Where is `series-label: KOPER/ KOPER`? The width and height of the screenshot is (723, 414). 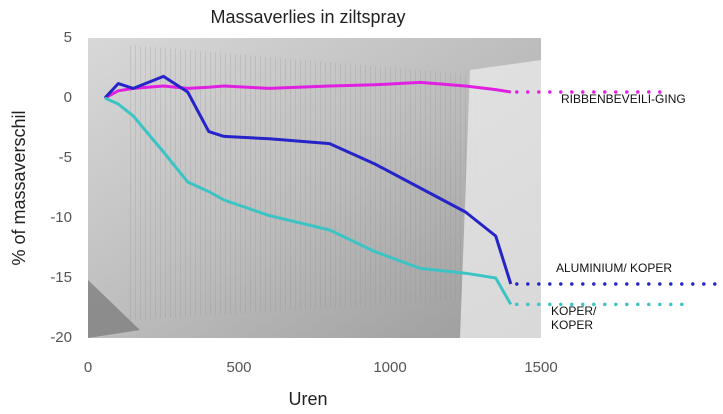
series-label: KOPER/ KOPER is located at coordinates (574, 318).